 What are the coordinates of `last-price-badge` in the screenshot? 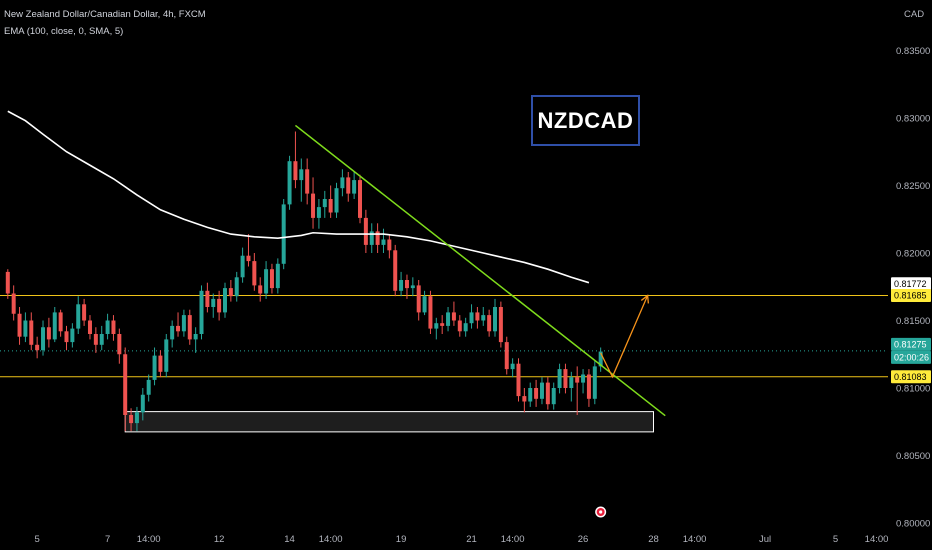 It's located at (911, 344).